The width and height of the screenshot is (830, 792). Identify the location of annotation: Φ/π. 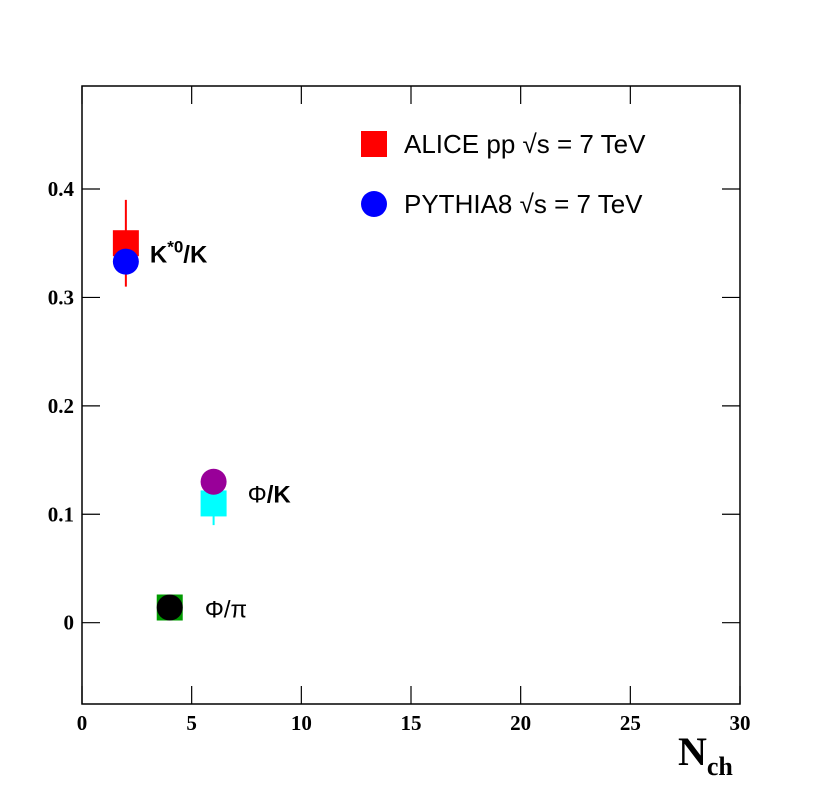
(226, 610).